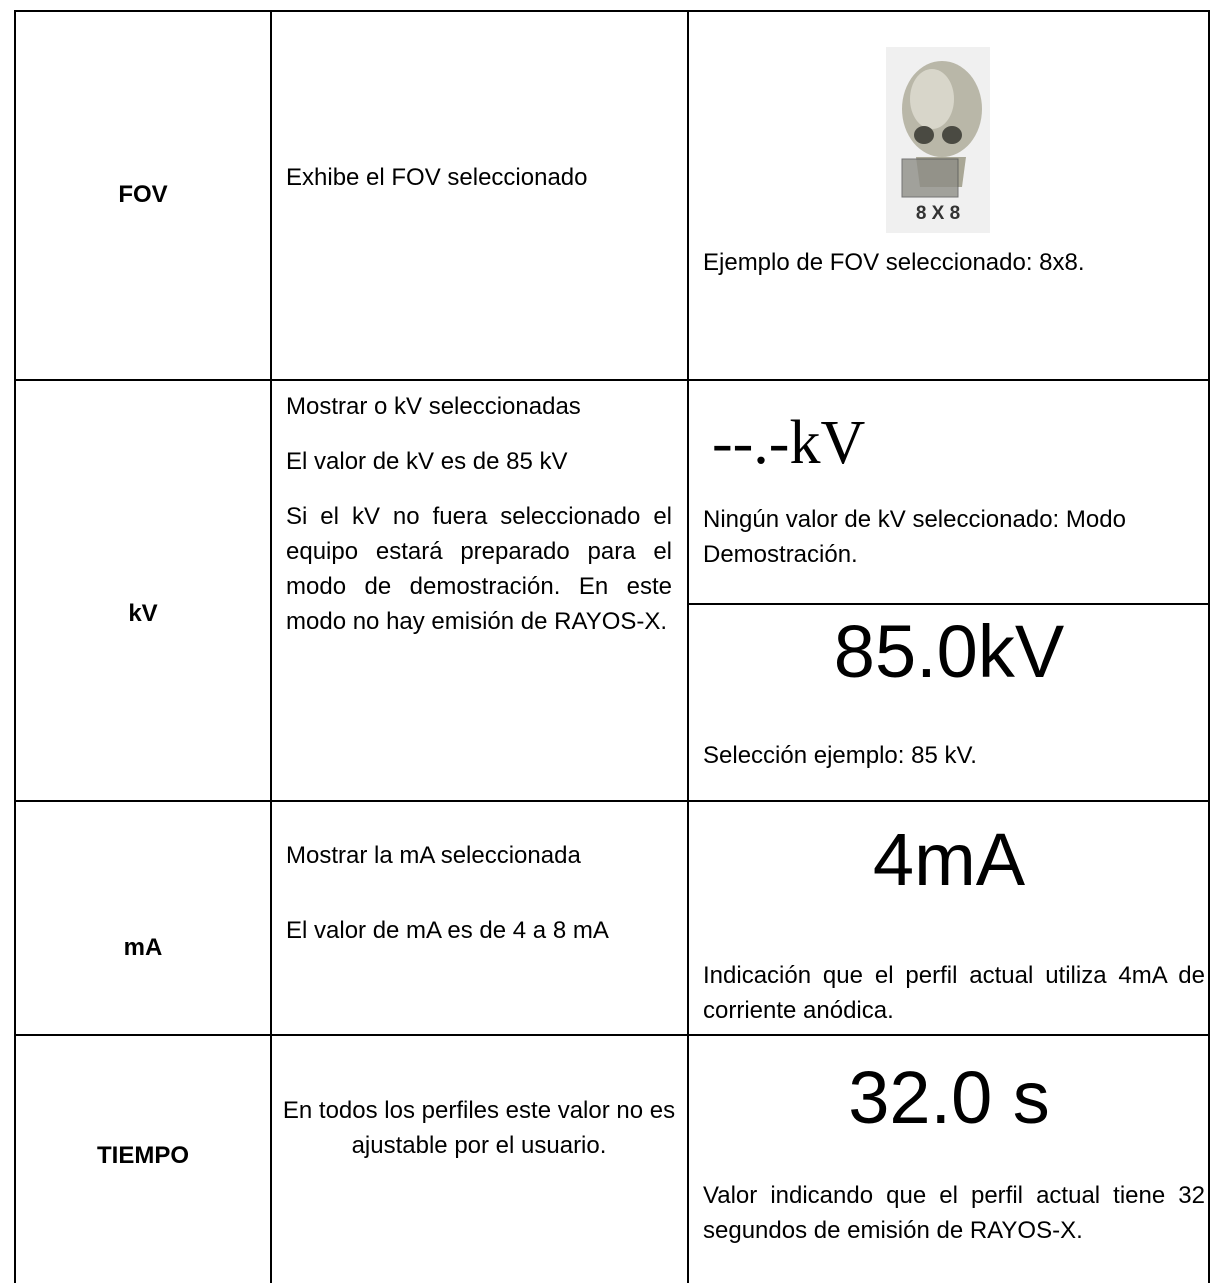 The height and width of the screenshot is (1283, 1210). Describe the element at coordinates (427, 461) in the screenshot. I see `paragraph: El valor de kV es de 85 kV` at that location.